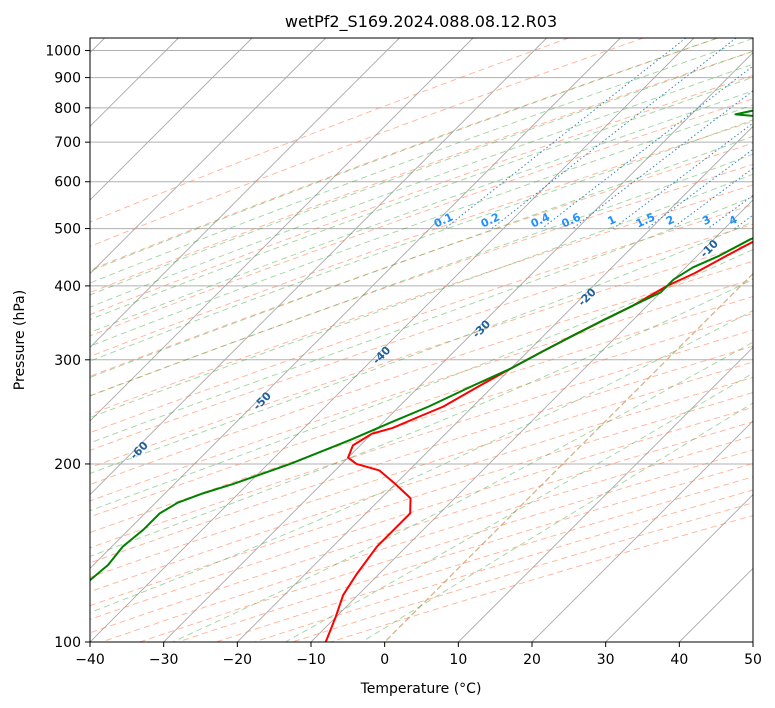  What do you see at coordinates (17, 497) in the screenshot?
I see `dry-adiabat-label: -70` at bounding box center [17, 497].